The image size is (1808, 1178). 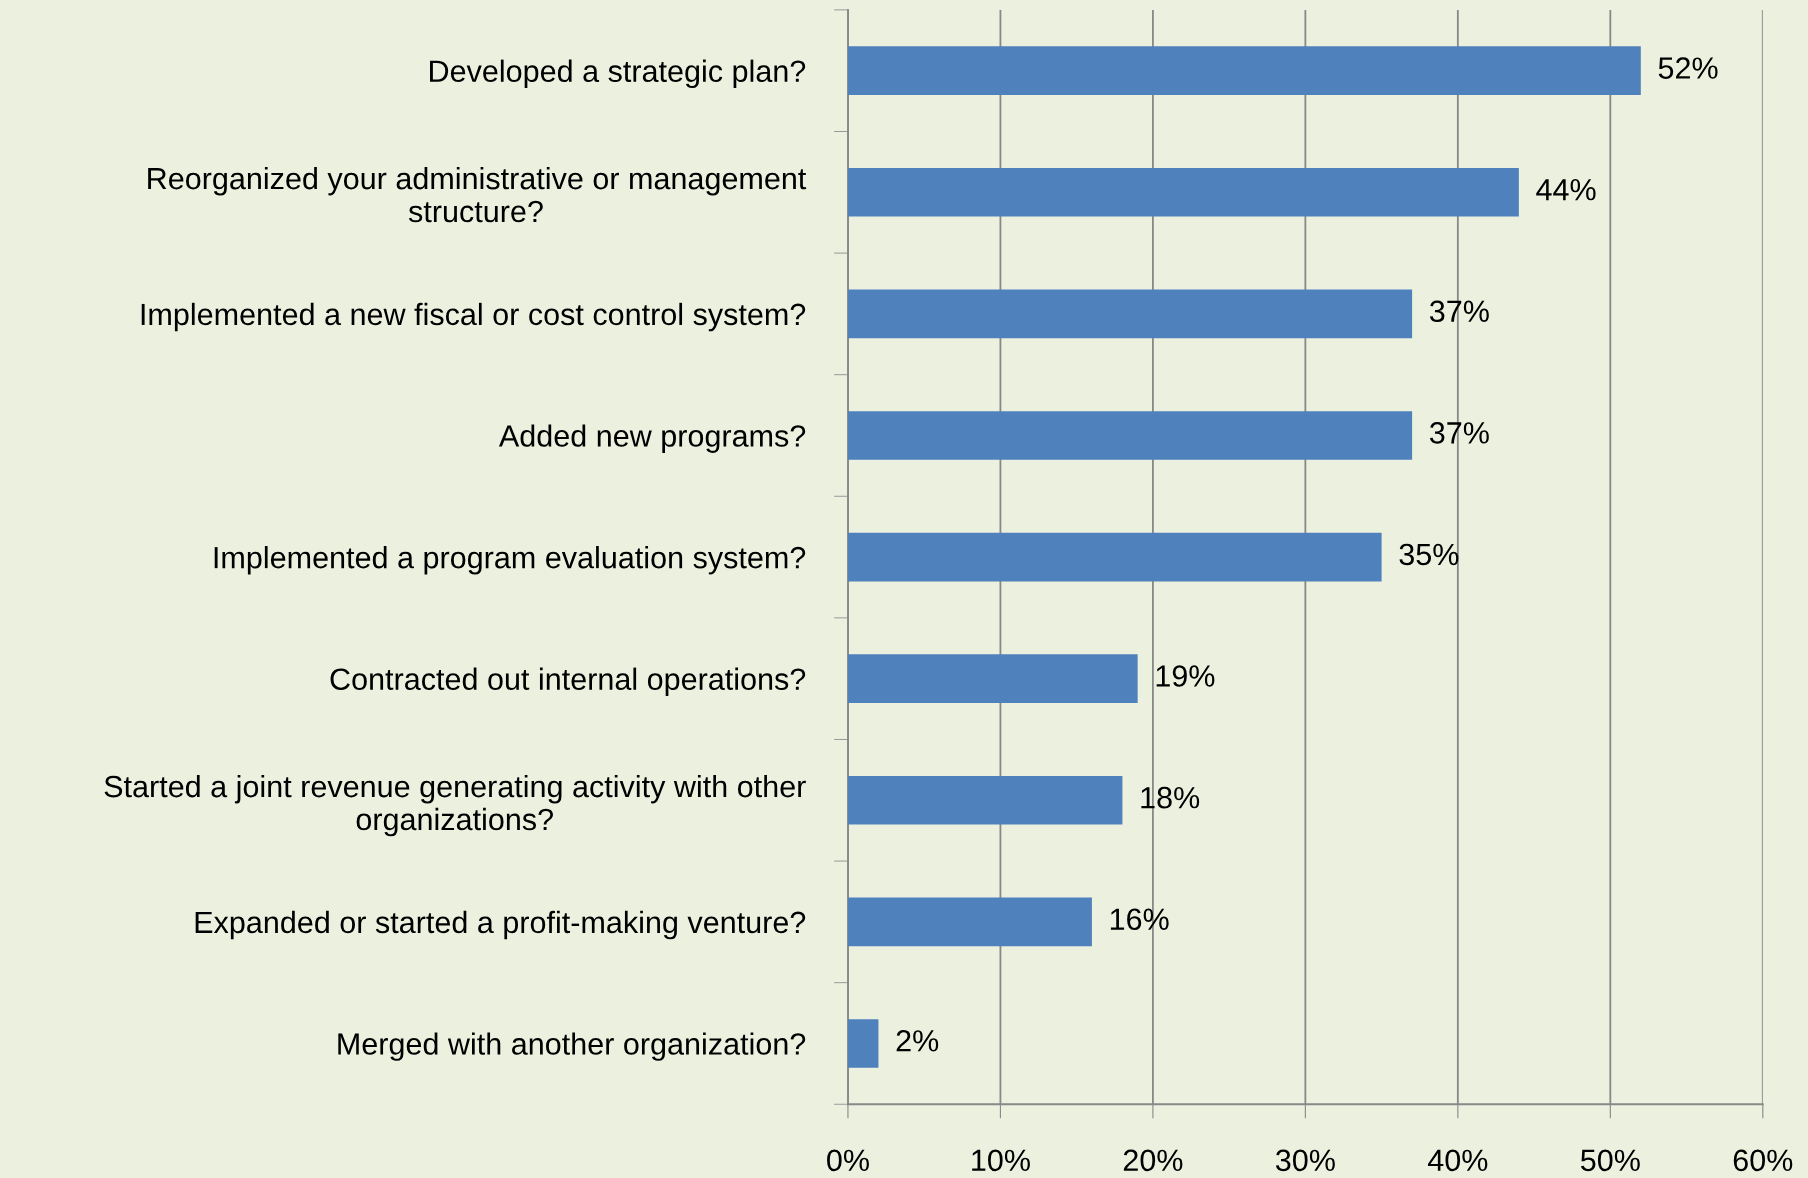 I want to click on data-label: 16%, so click(x=1139, y=919).